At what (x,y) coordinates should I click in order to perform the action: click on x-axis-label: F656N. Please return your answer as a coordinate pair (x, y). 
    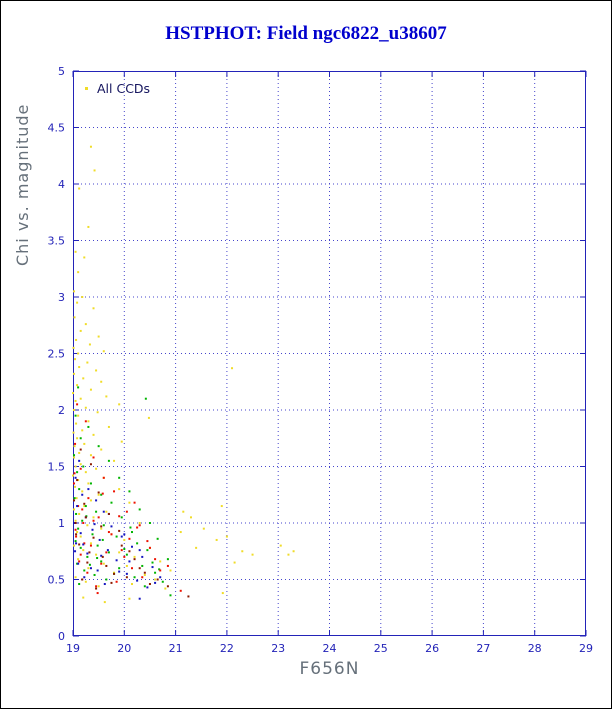
    Looking at the image, I should click on (329, 669).